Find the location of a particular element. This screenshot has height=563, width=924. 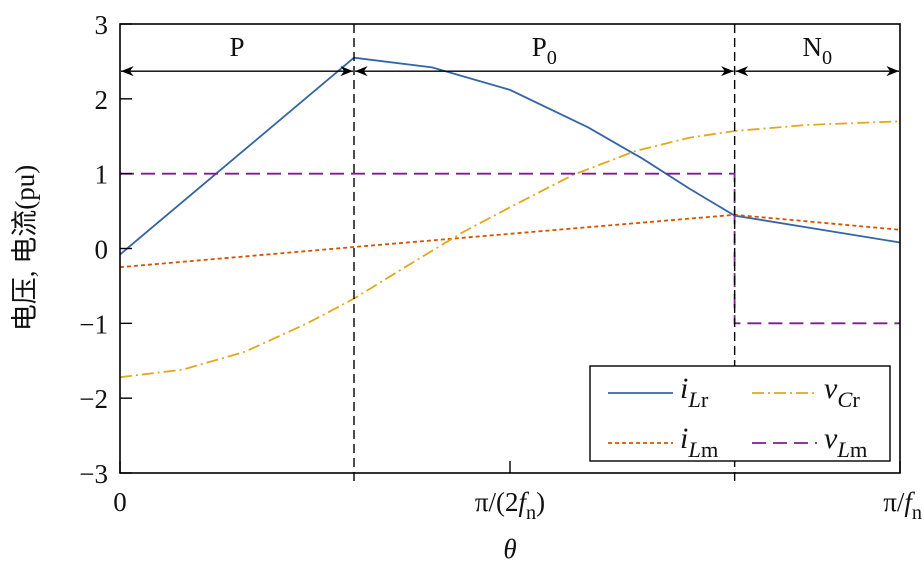

y-tick-label: 3 is located at coordinates (102, 25).